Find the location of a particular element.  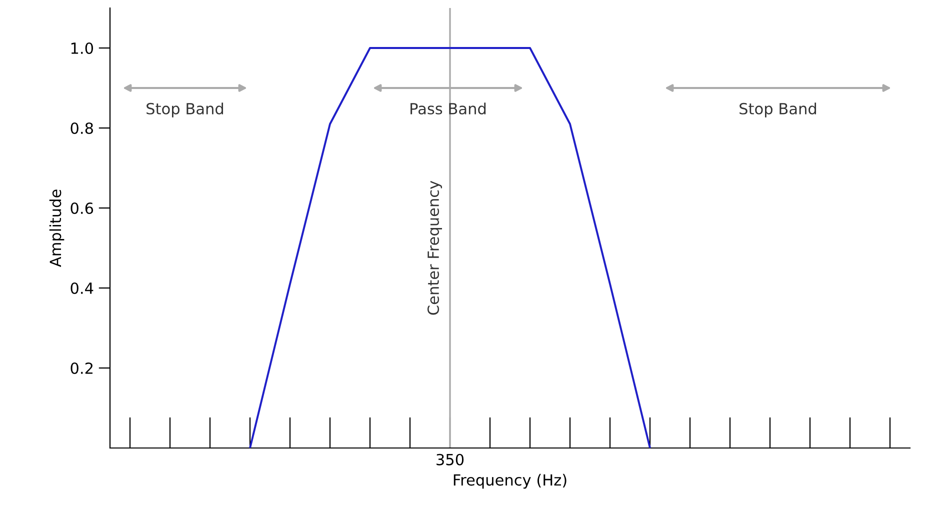

ref-line-label: Center Frequency is located at coordinates (434, 247).